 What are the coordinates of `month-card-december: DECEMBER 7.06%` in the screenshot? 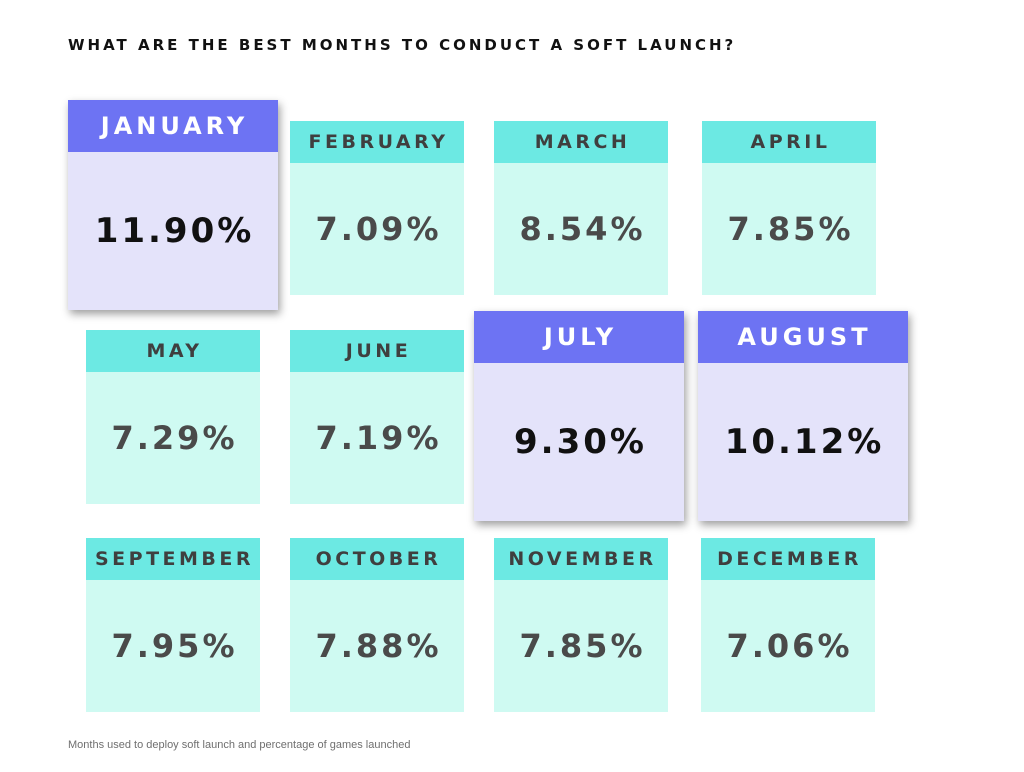 It's located at (788, 625).